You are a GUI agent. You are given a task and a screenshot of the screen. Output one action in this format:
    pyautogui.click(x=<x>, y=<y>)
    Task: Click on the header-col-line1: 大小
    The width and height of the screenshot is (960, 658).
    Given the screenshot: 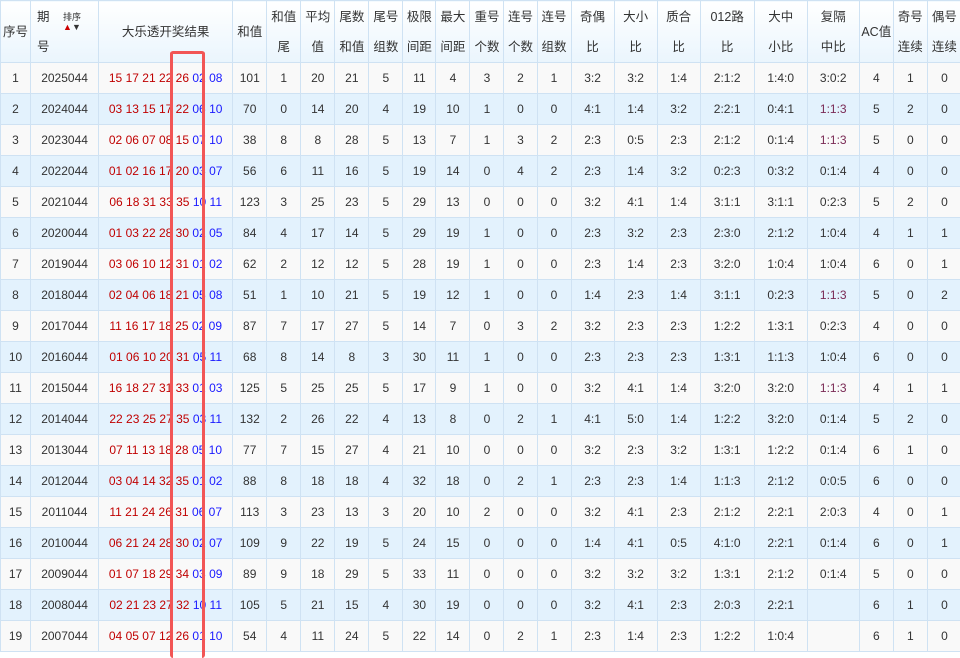 What is the action you would take?
    pyautogui.click(x=635, y=17)
    